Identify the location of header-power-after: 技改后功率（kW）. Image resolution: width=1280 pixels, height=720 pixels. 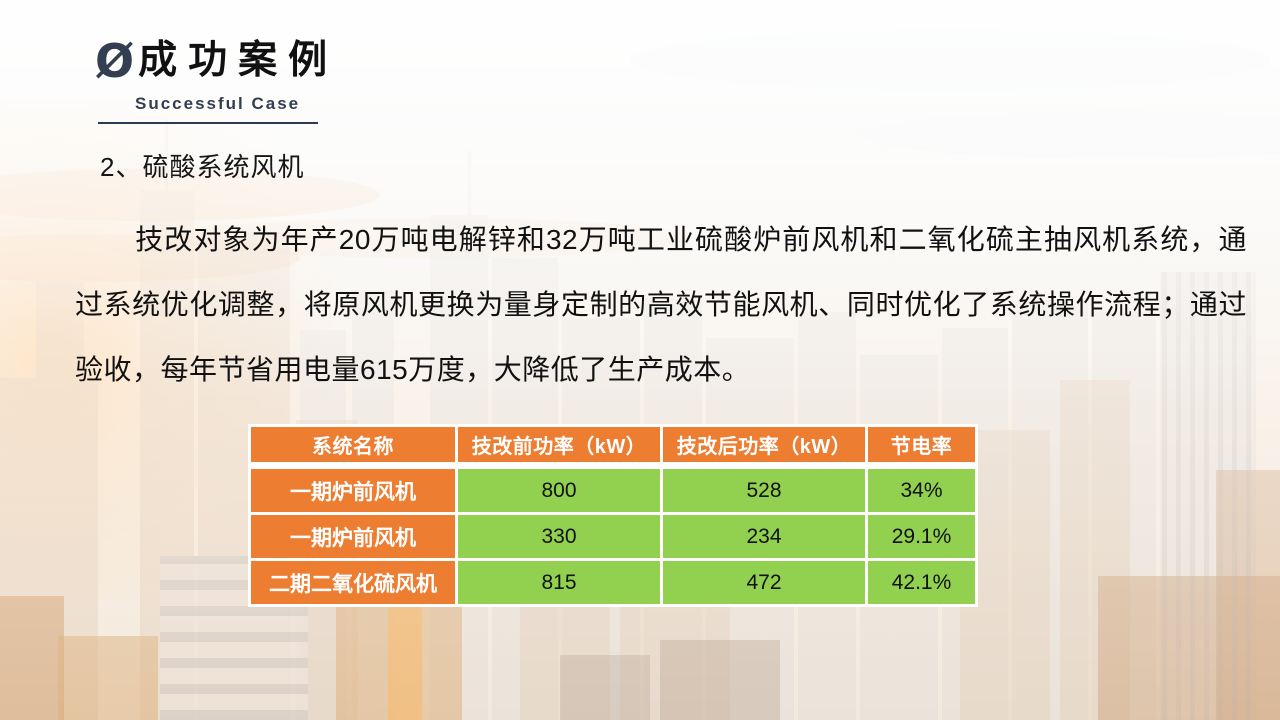
(764, 446).